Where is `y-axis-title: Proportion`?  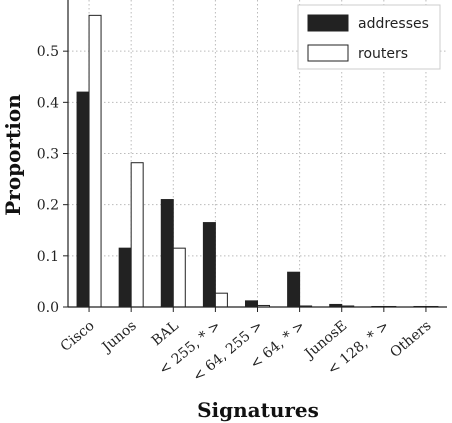
y-axis-title: Proportion is located at coordinates (13, 155).